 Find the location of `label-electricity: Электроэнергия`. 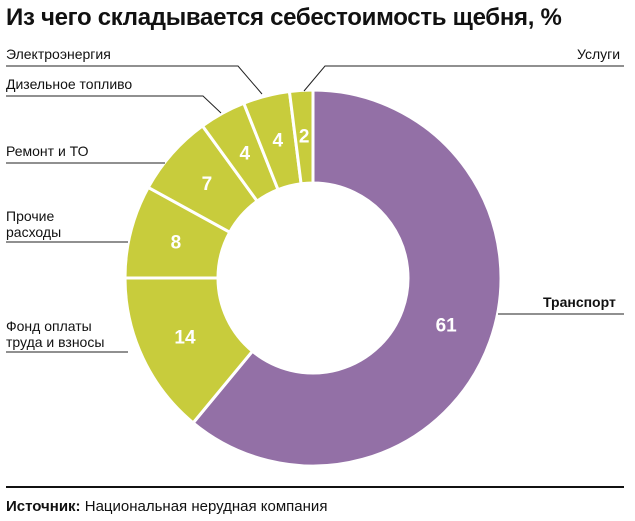

label-electricity: Электроэнергия is located at coordinates (58, 54).